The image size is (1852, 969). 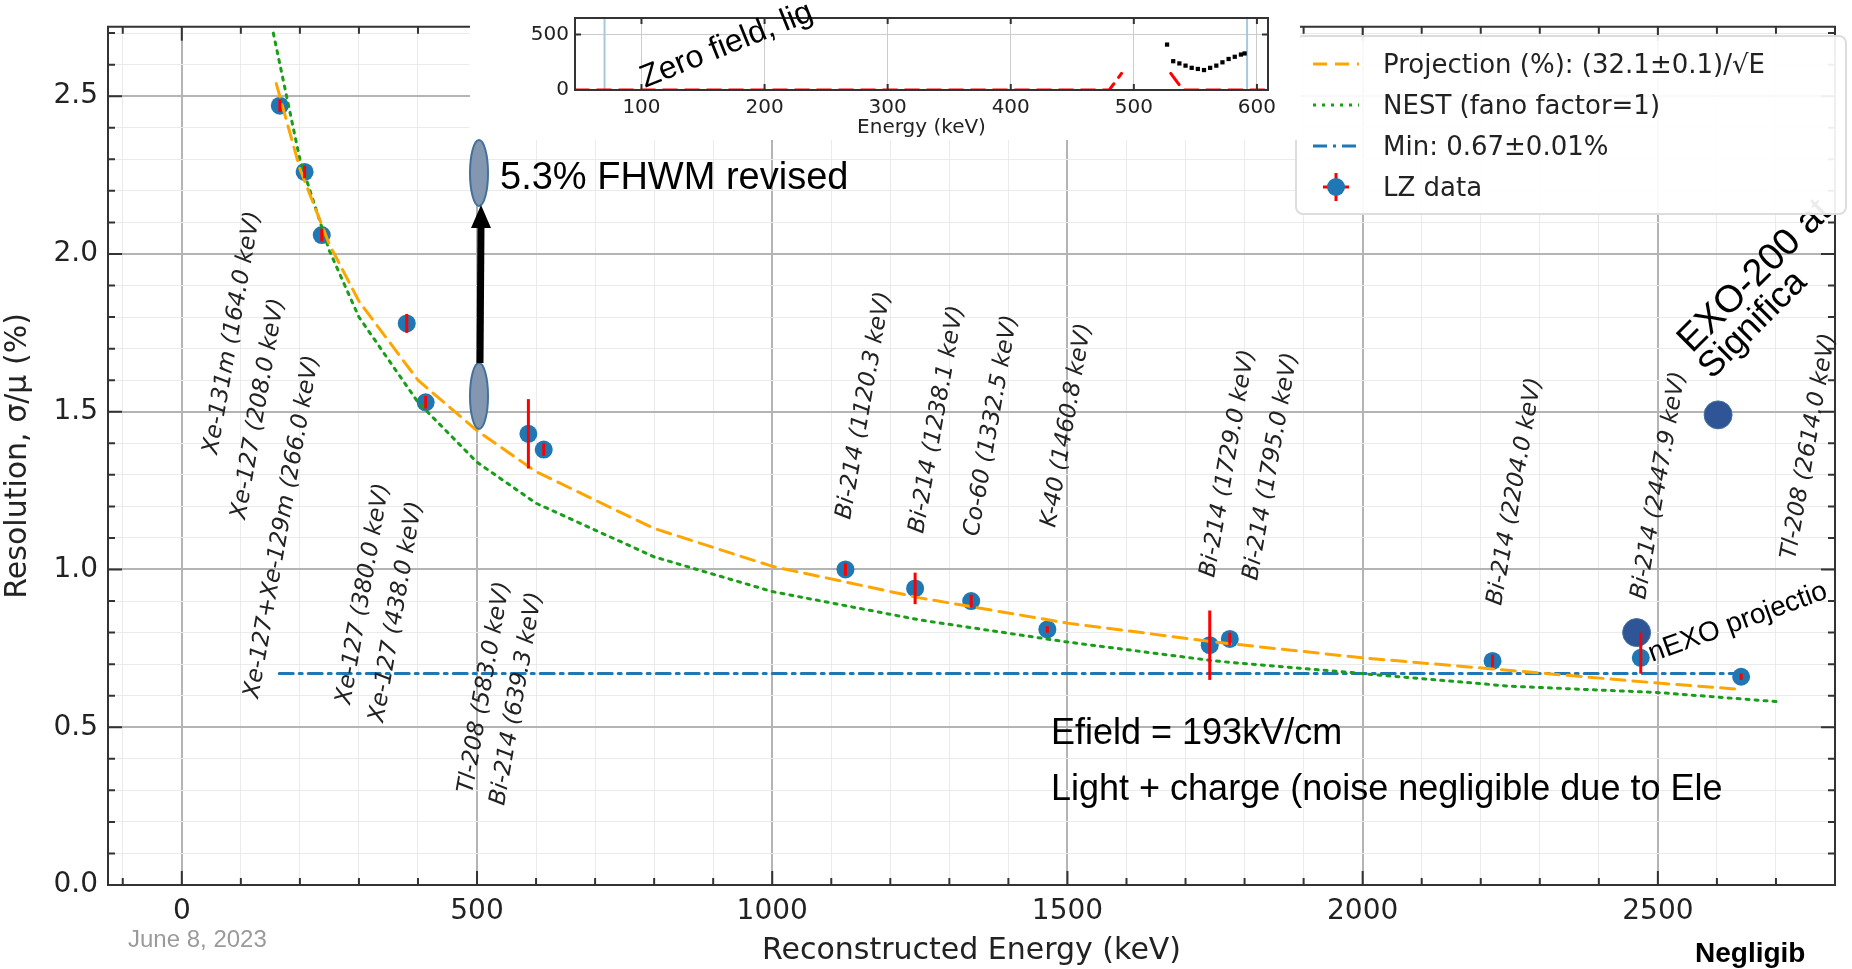 I want to click on x-axis-title: Reconstructed Energy (keV), so click(x=971, y=948).